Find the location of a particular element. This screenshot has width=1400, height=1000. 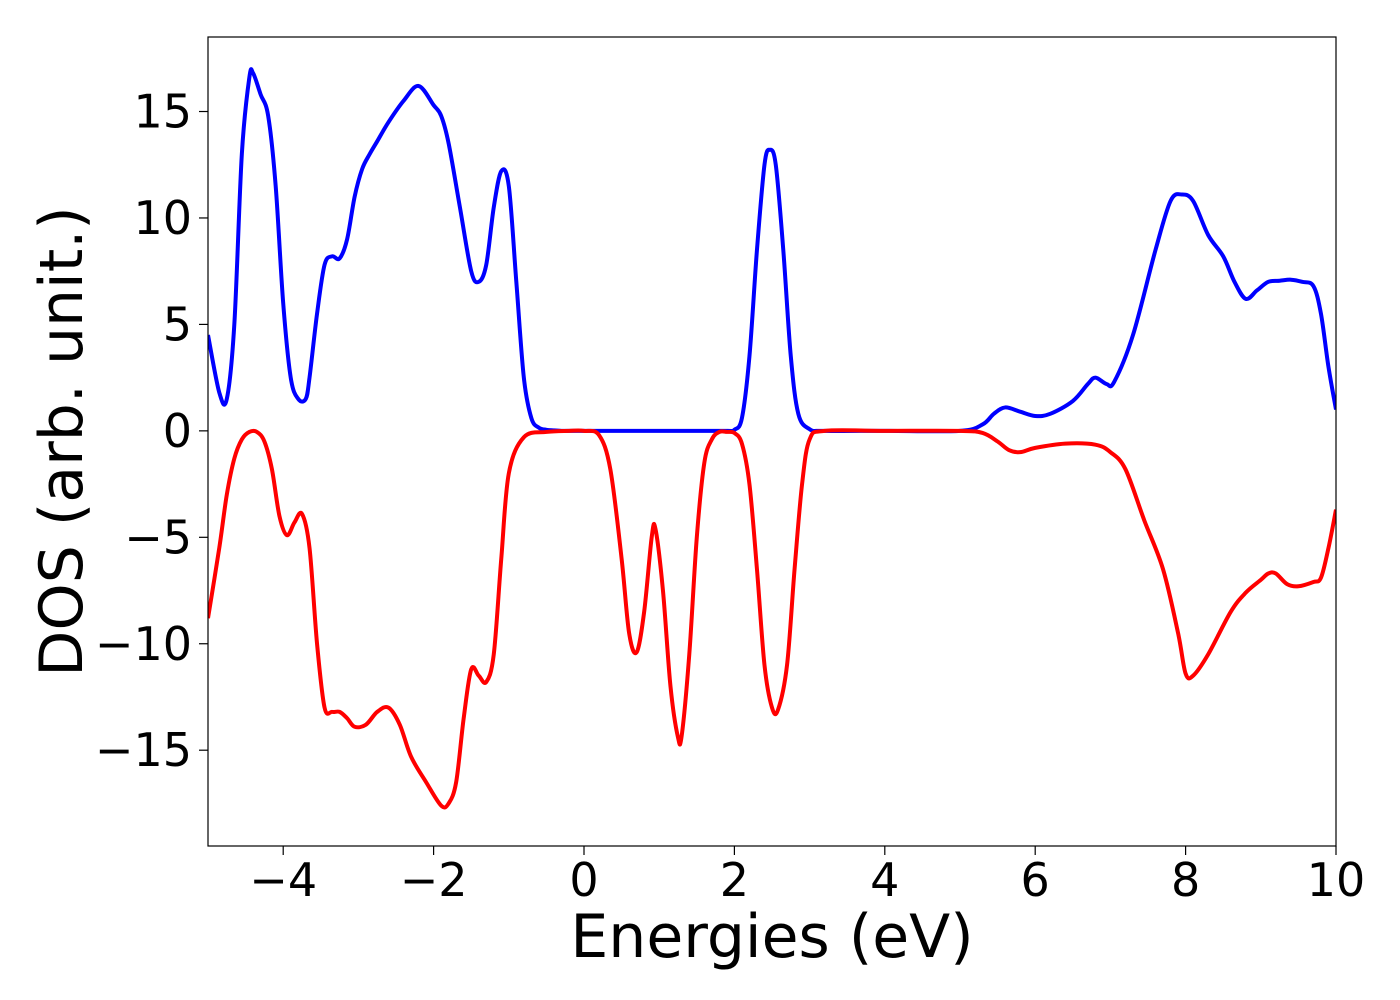

y-tick-label: 0 is located at coordinates (177, 431).